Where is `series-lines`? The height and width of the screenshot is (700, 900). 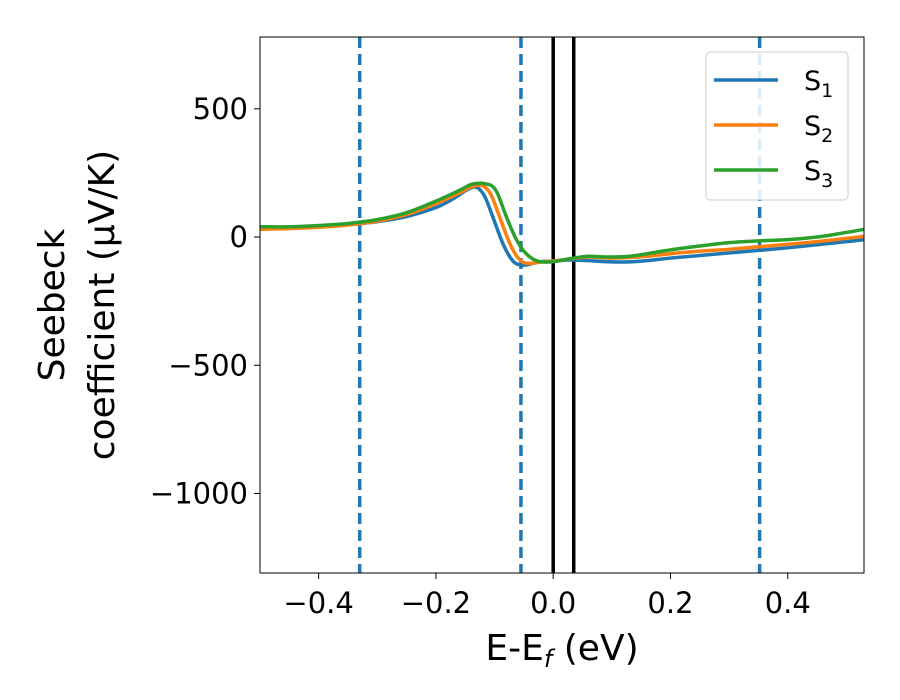 series-lines is located at coordinates (562, 224).